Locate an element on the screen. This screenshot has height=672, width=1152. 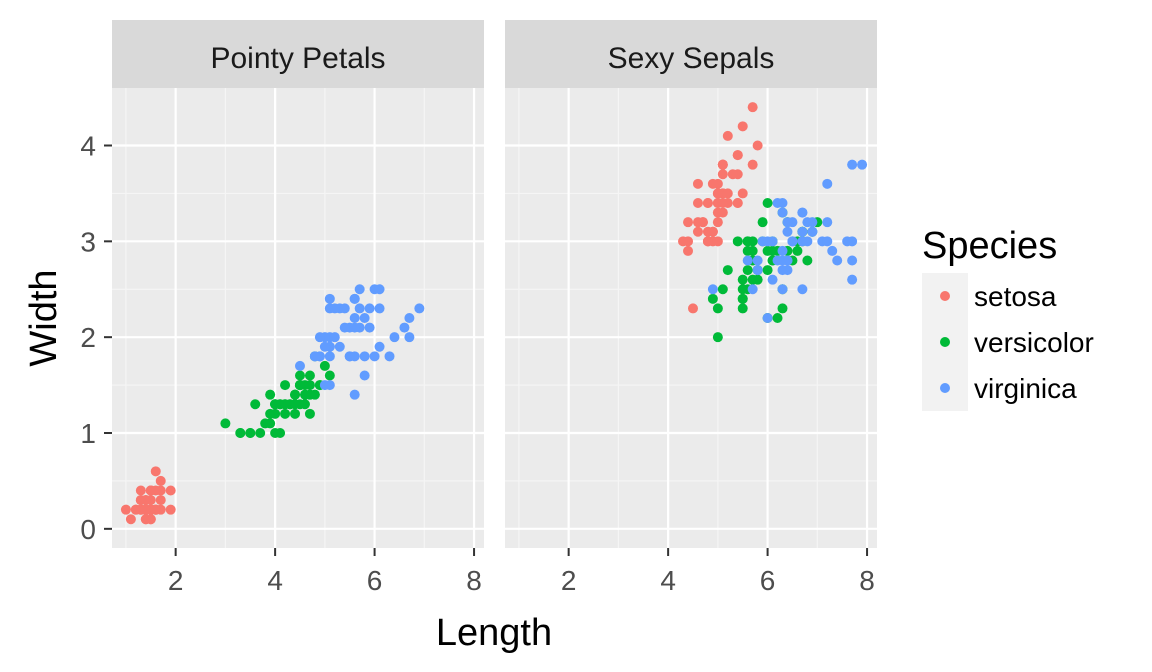
legend-dot-versicolor is located at coordinates (945, 342).